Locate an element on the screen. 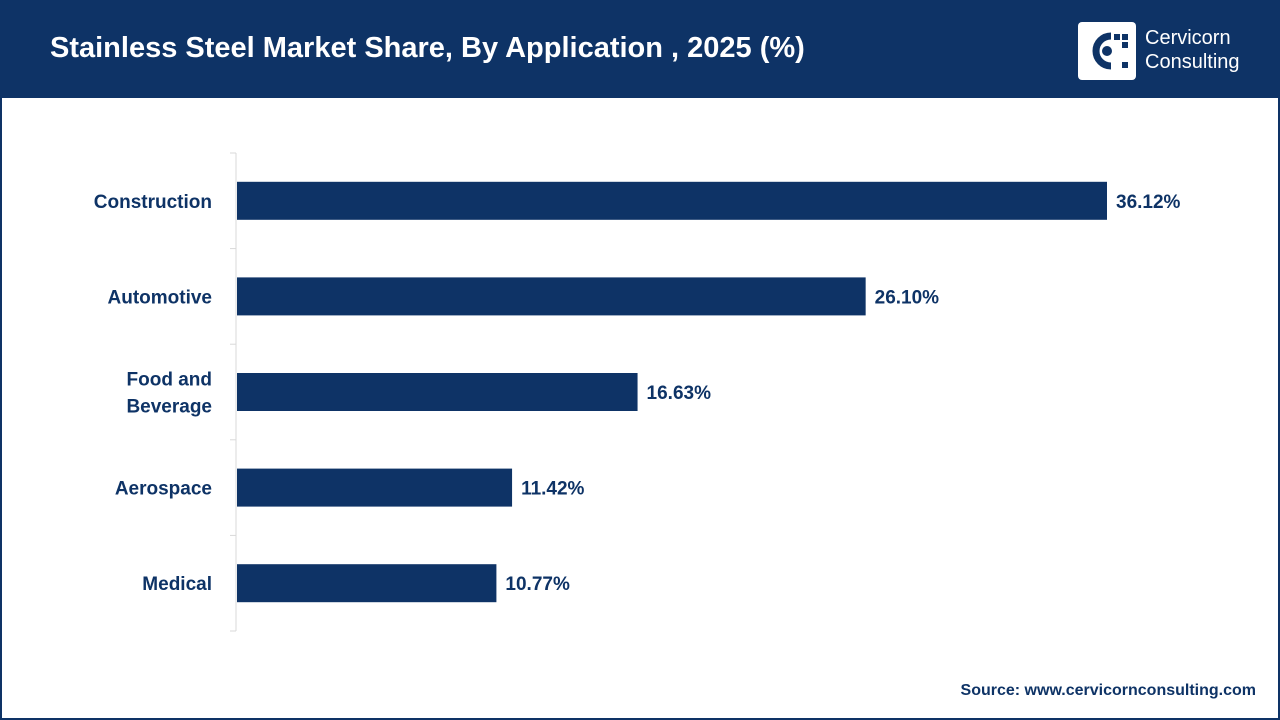 This screenshot has height=720, width=1280. category-label: Automotive is located at coordinates (160, 297).